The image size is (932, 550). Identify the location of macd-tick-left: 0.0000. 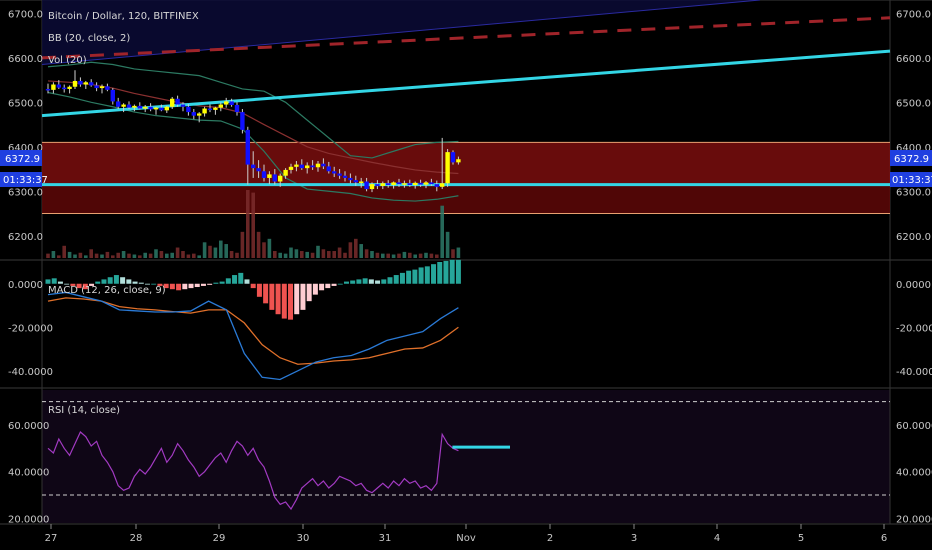
(25, 285).